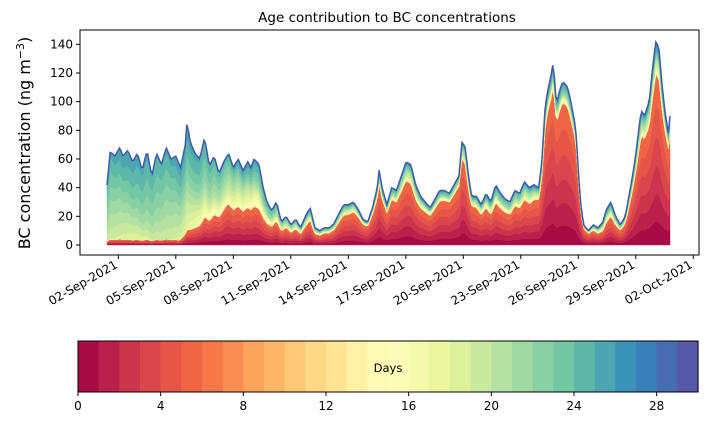 This screenshot has height=425, width=707. What do you see at coordinates (65, 130) in the screenshot?
I see `y-tick-label: 80` at bounding box center [65, 130].